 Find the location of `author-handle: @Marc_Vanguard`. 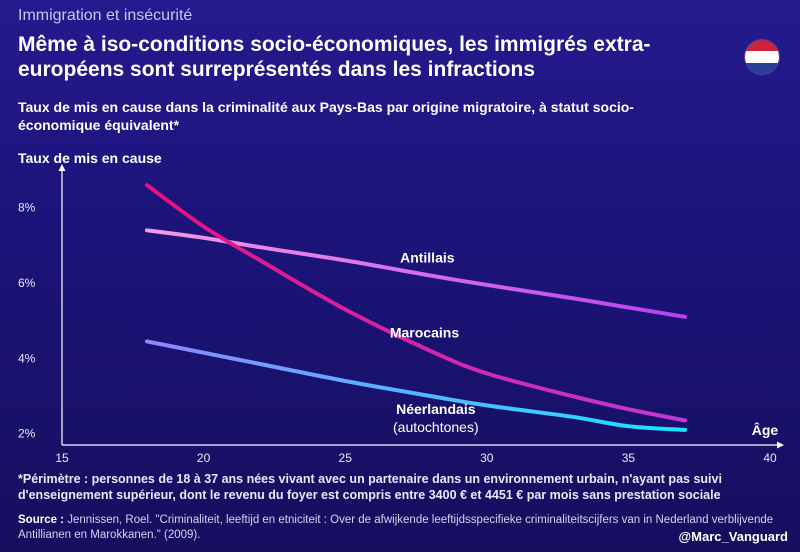

author-handle: @Marc_Vanguard is located at coordinates (733, 536).